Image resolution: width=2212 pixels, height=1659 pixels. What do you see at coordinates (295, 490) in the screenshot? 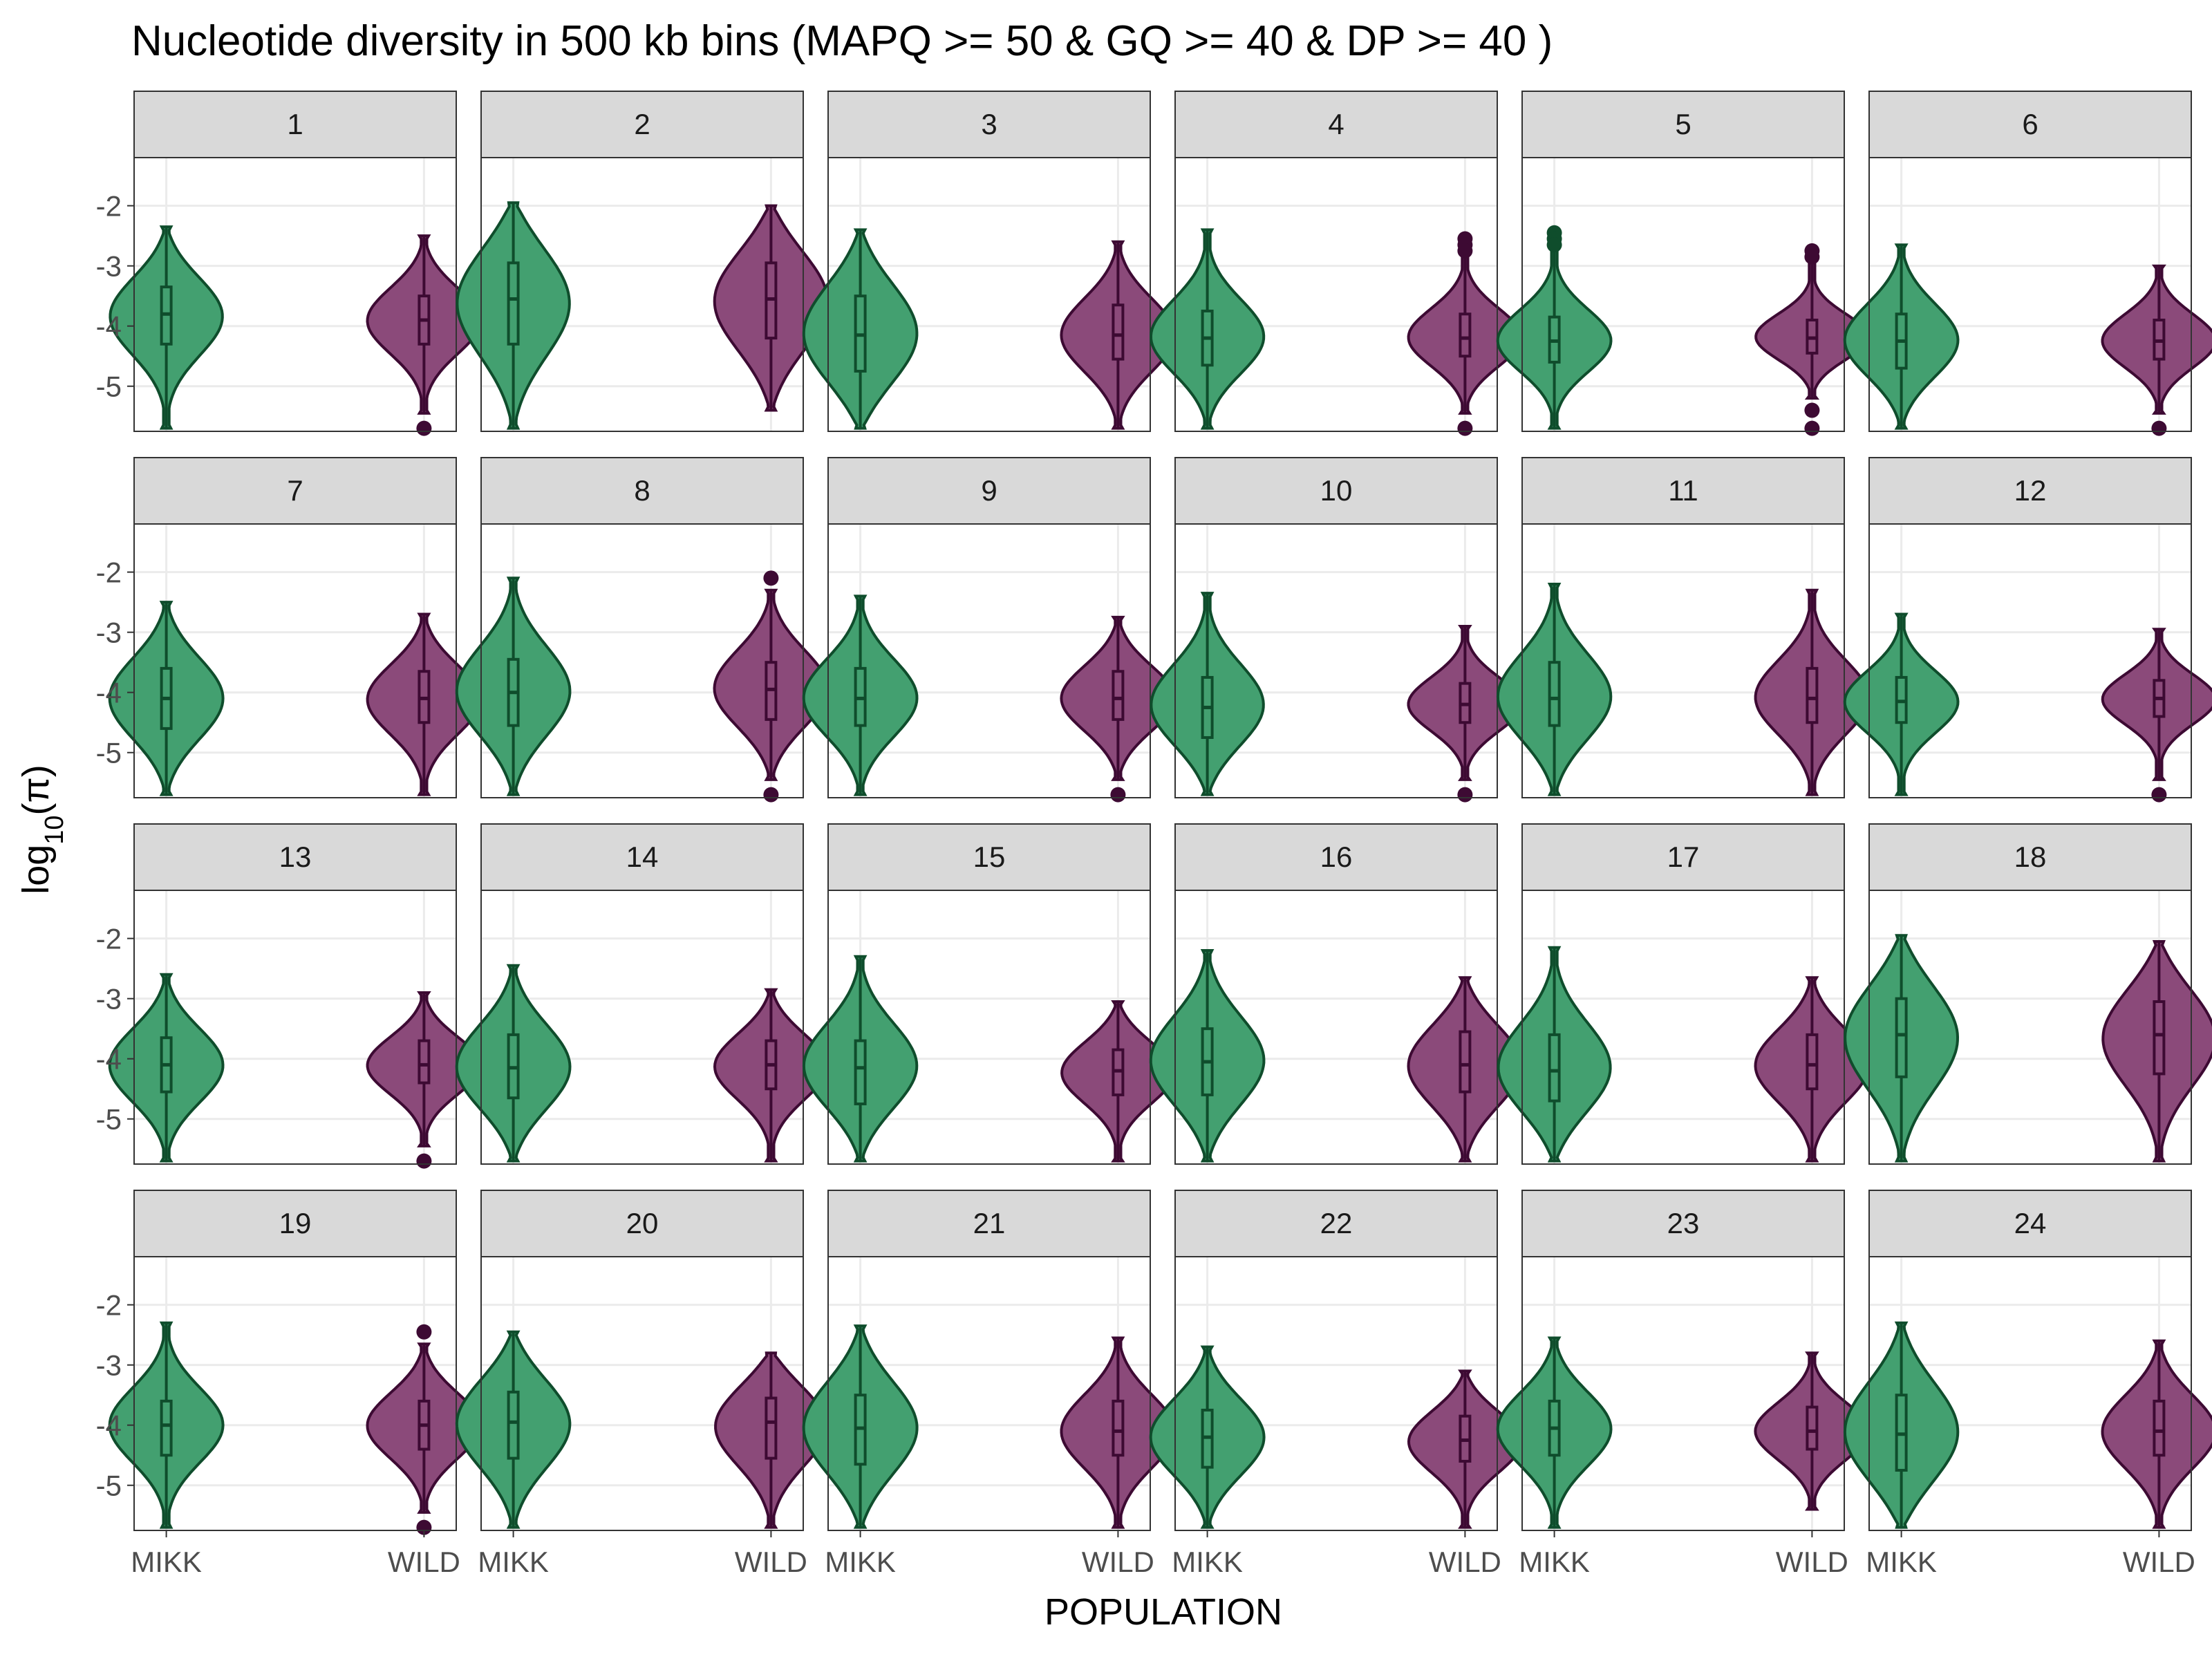
I see `facet-strip-label: 7` at bounding box center [295, 490].